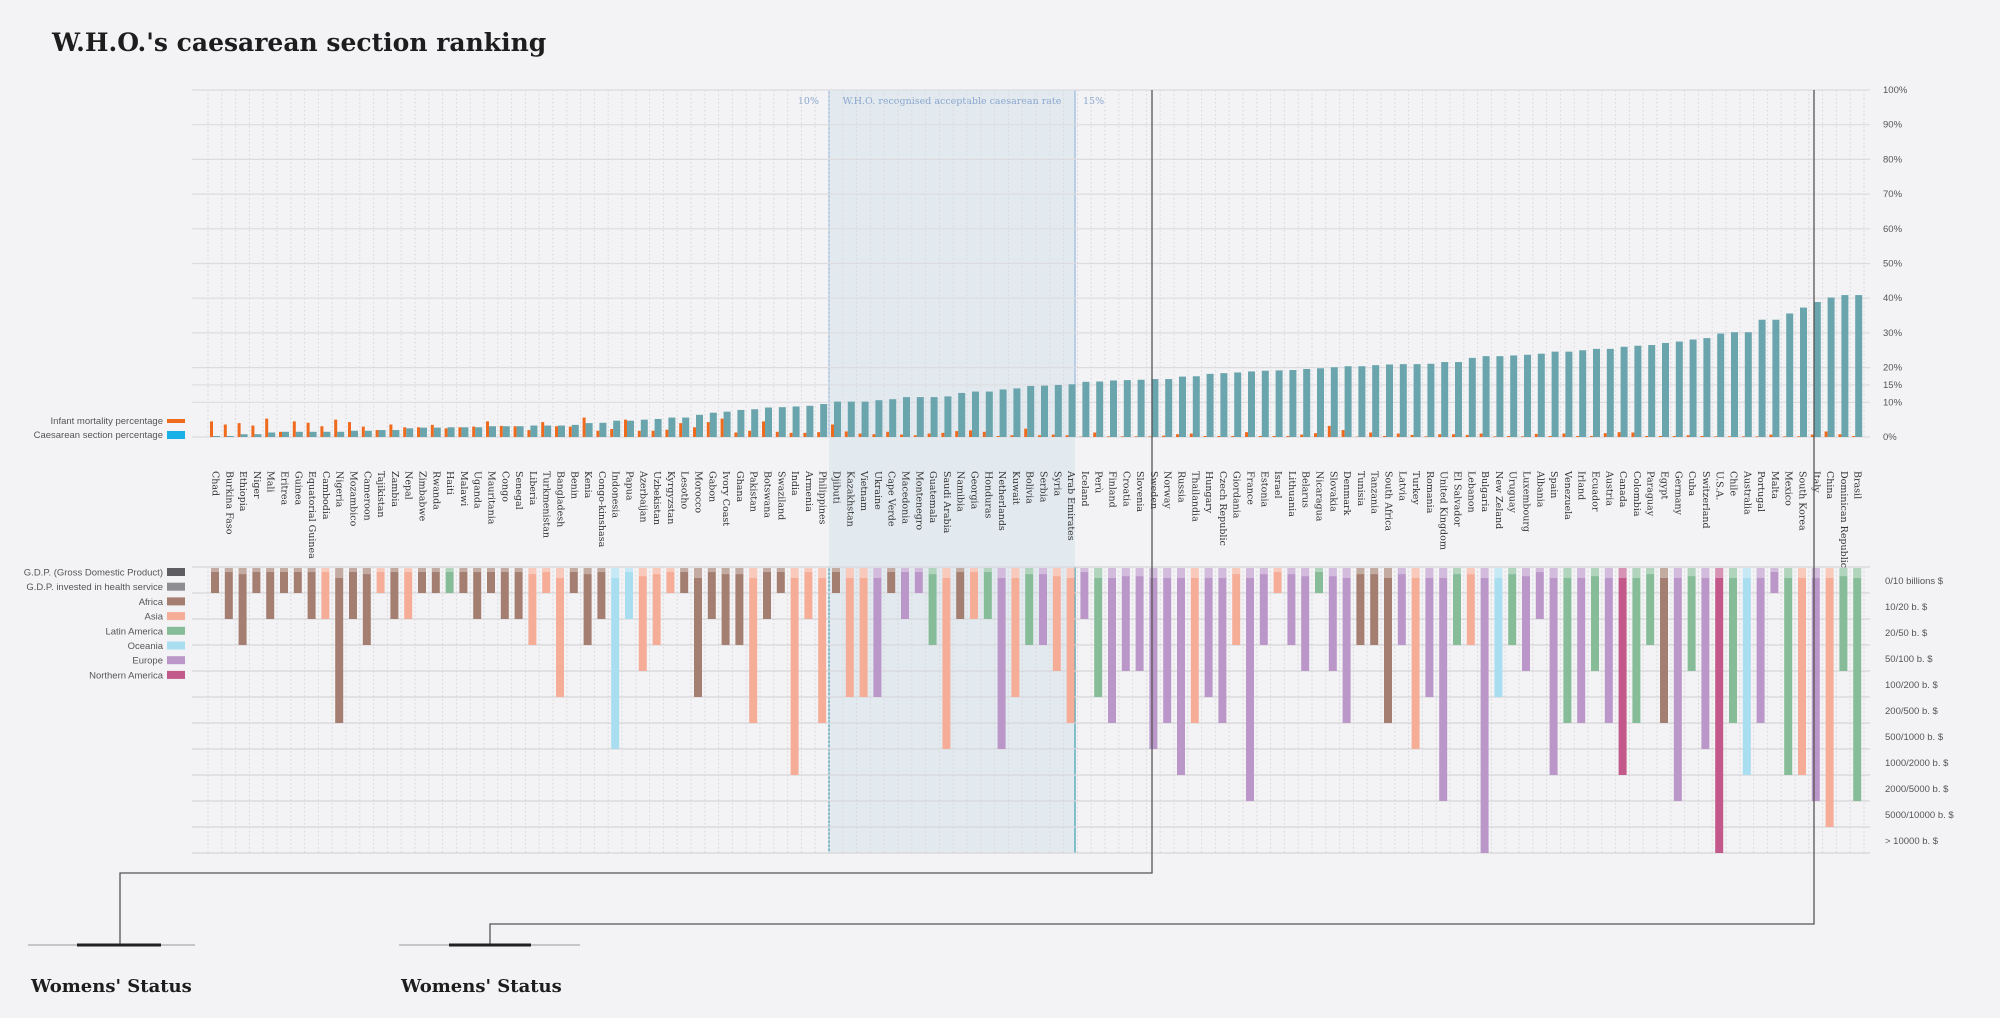  What do you see at coordinates (98, 435) in the screenshot?
I see `legend-label: Caesarean section percentage` at bounding box center [98, 435].